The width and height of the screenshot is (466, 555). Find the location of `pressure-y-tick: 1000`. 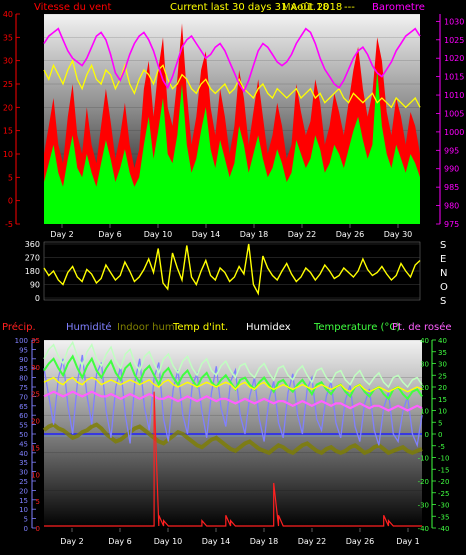

pressure-y-tick: 1000 is located at coordinates (454, 132).